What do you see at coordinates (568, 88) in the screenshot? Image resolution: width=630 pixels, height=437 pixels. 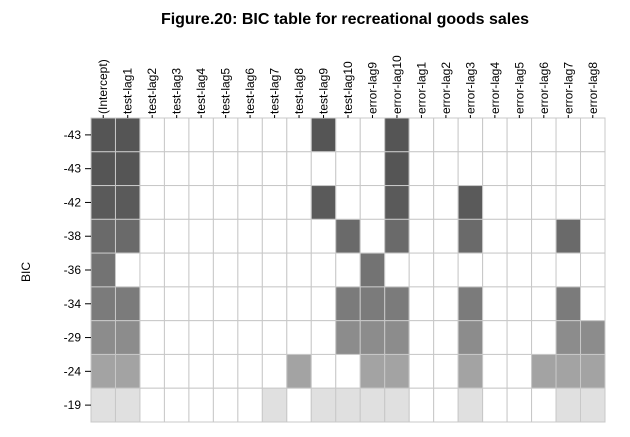 I see `column-label: error-lag7` at bounding box center [568, 88].